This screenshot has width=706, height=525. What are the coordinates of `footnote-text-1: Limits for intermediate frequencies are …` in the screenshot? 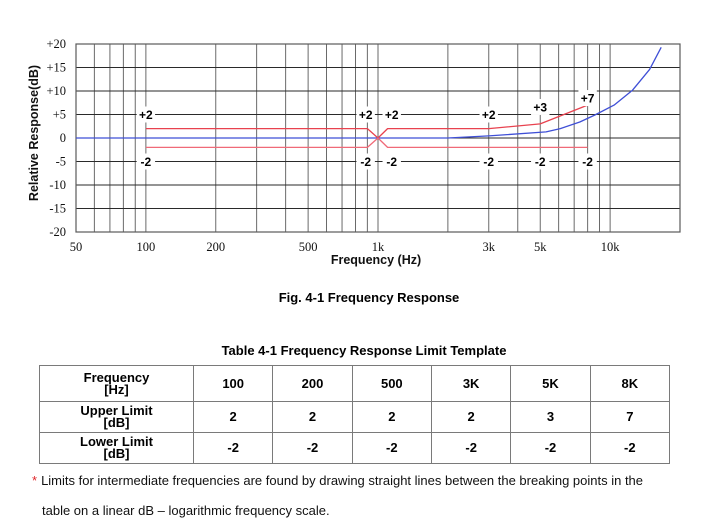 It's located at (342, 480).